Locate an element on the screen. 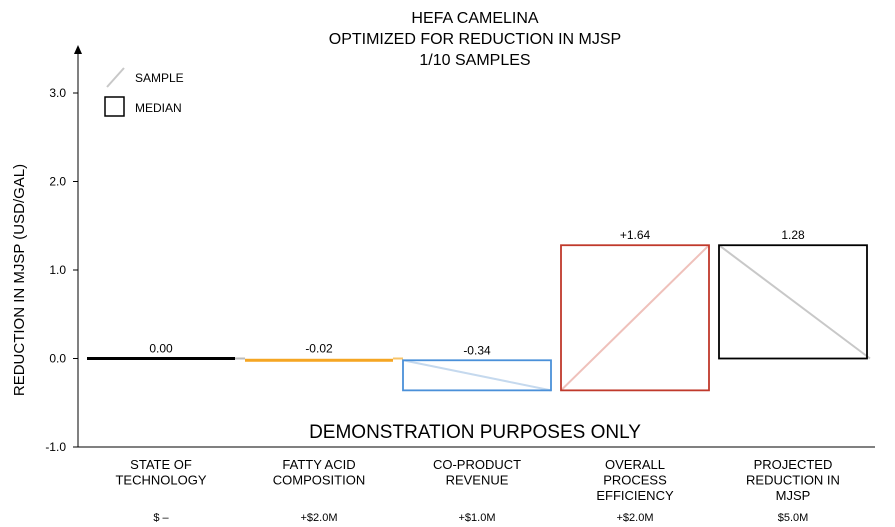 The width and height of the screenshot is (895, 527). category-label: REDUCTION IN is located at coordinates (793, 480).